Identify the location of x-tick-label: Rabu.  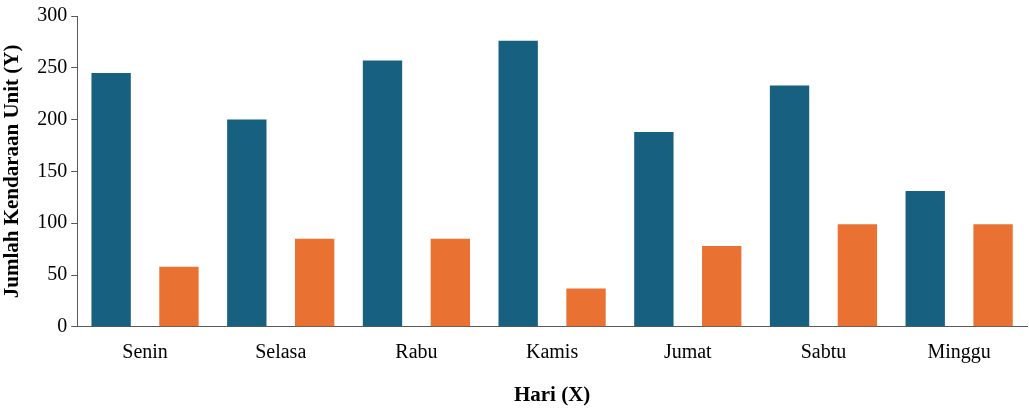
(416, 351).